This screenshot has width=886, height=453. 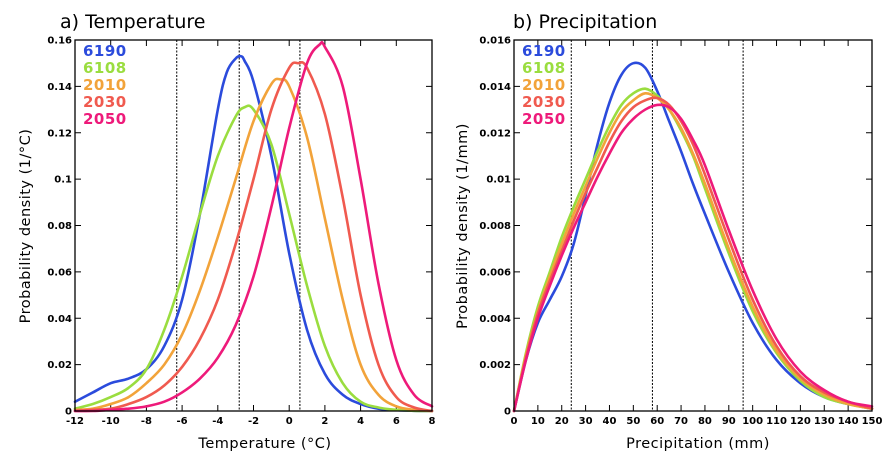 What do you see at coordinates (463, 226) in the screenshot?
I see `precipitation-y-axis-label: Probability density (1/mm)` at bounding box center [463, 226].